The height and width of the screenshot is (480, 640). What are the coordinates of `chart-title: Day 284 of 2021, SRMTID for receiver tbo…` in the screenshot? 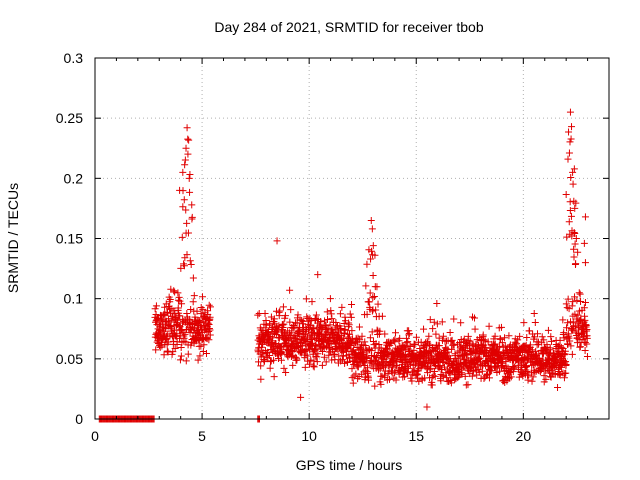 It's located at (348, 27).